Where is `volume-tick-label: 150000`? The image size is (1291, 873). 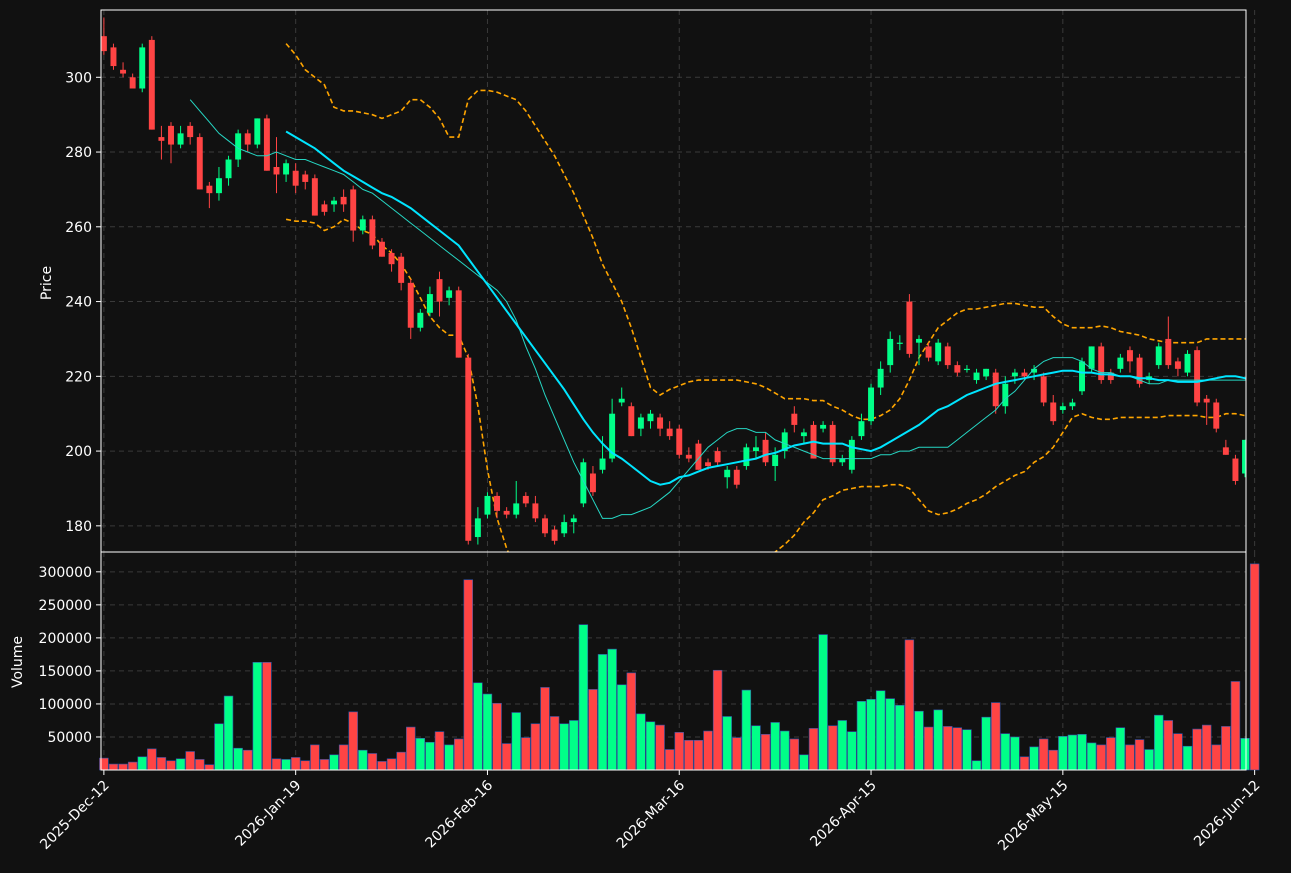 volume-tick-label: 150000 is located at coordinates (65, 672).